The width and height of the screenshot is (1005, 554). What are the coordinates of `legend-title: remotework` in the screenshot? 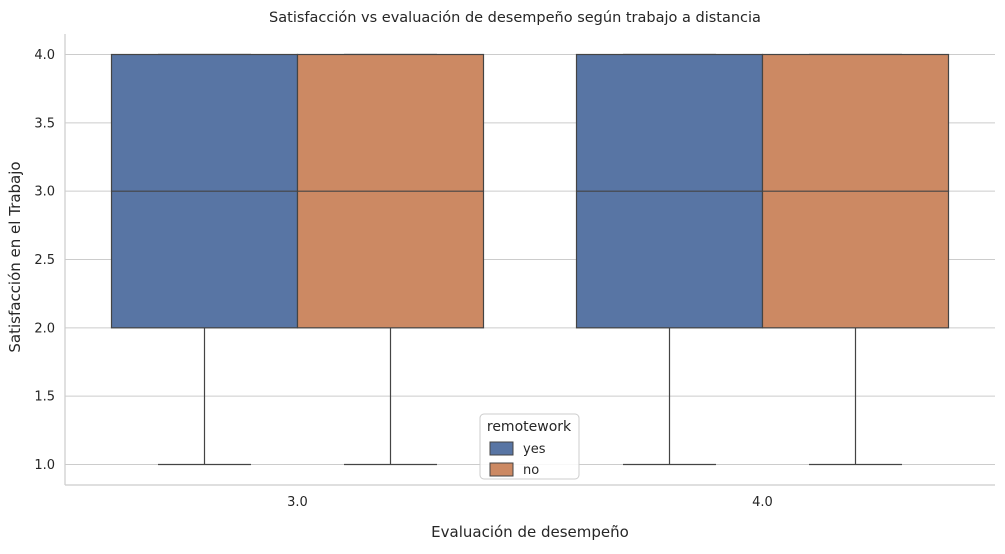 It's located at (529, 427).